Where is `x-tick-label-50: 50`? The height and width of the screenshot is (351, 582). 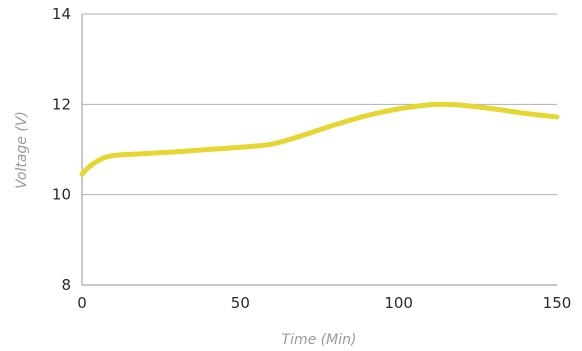 x-tick-label-50: 50 is located at coordinates (240, 303).